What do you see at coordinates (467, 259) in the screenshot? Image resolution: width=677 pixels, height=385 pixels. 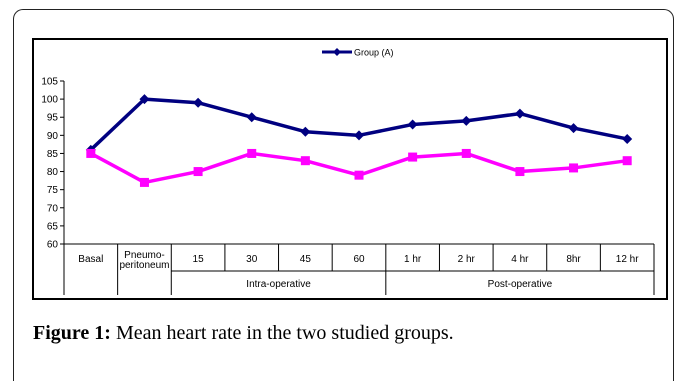 I see `x-tick-label: 2 hr` at bounding box center [467, 259].